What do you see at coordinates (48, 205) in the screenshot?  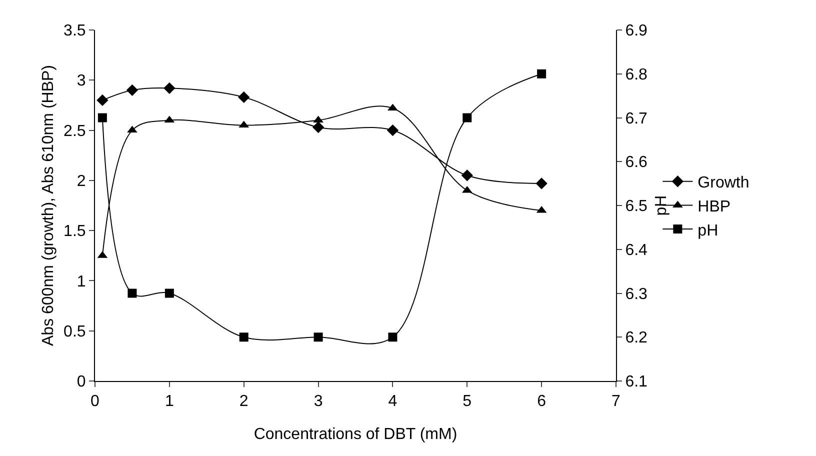 I see `y-axis-title: Abs 600nm (growth), Abs 610nm (HBP)` at bounding box center [48, 205].